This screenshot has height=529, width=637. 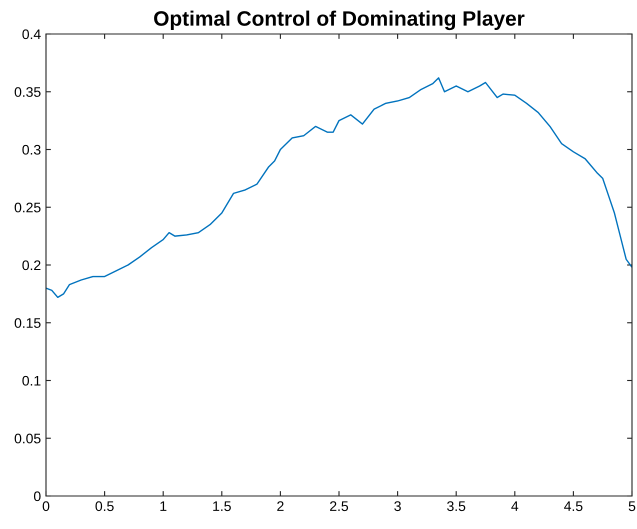 What do you see at coordinates (31, 265) in the screenshot?
I see `y-tick-label: 0.2` at bounding box center [31, 265].